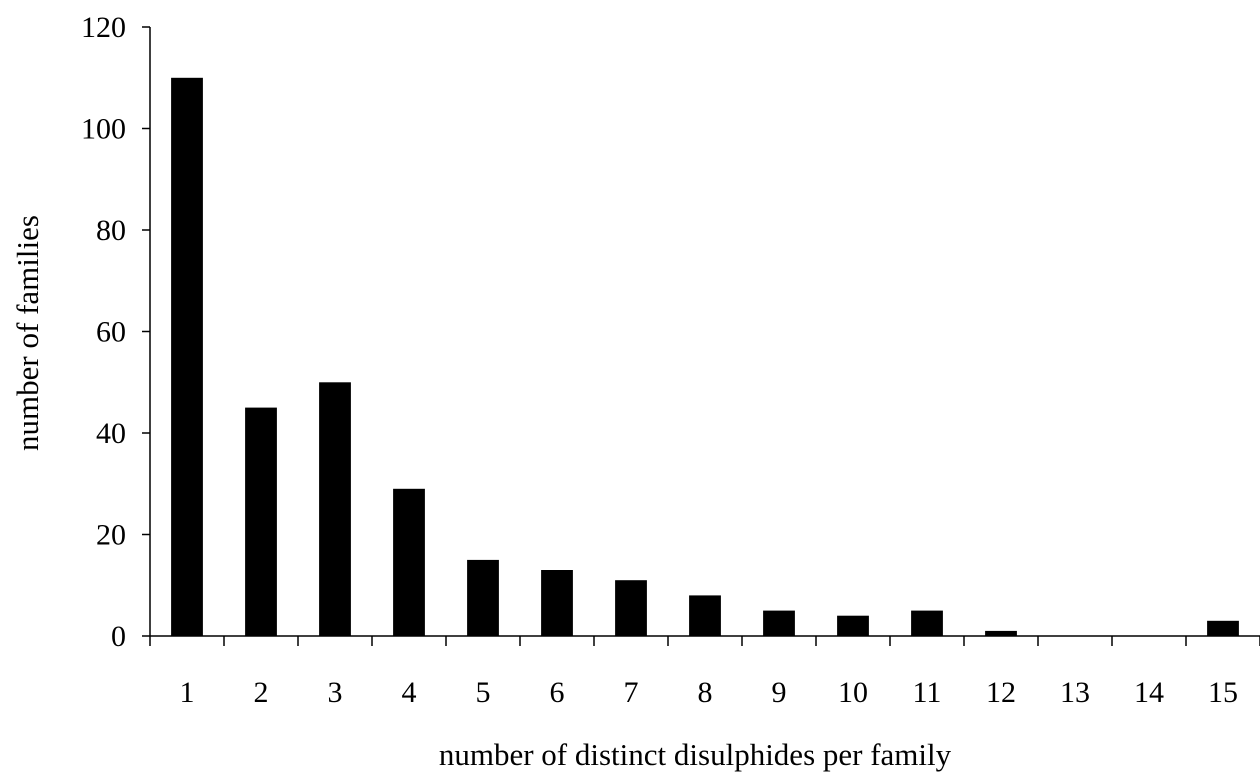 The image size is (1260, 780). I want to click on x-tick-label-10: 10, so click(853, 692).